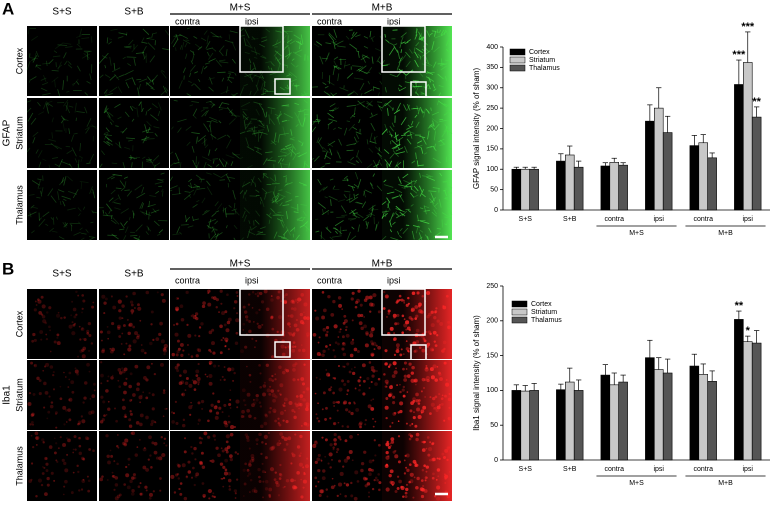  Describe the element at coordinates (382, 8) in the screenshot. I see `group-header: M+B` at that location.